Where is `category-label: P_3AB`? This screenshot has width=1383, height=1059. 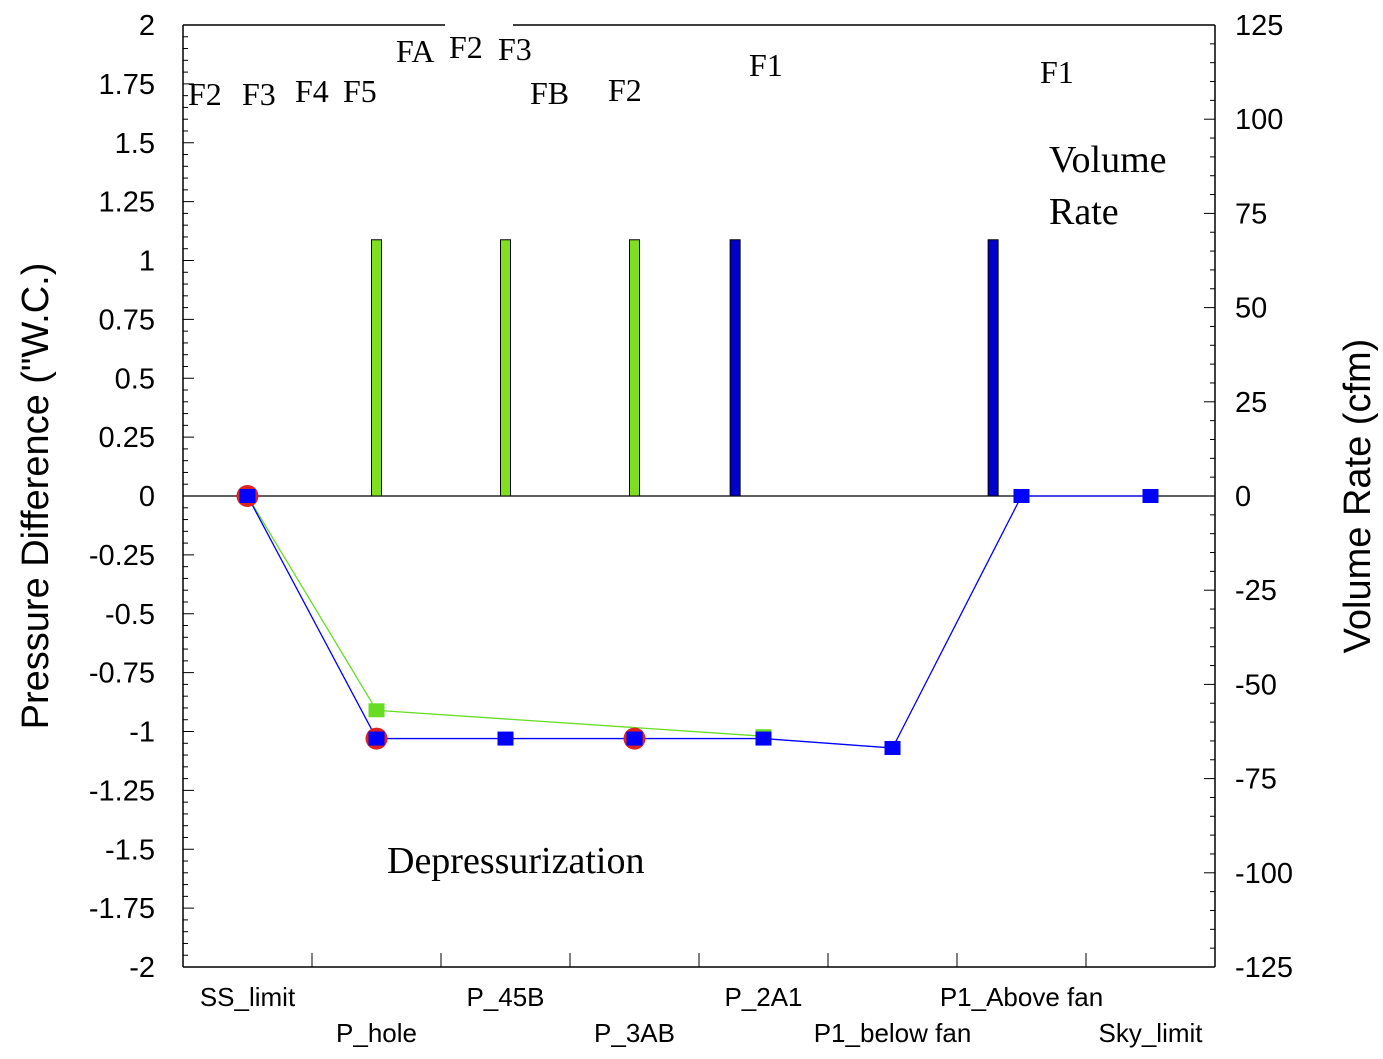 category-label: P_3AB is located at coordinates (634, 1033).